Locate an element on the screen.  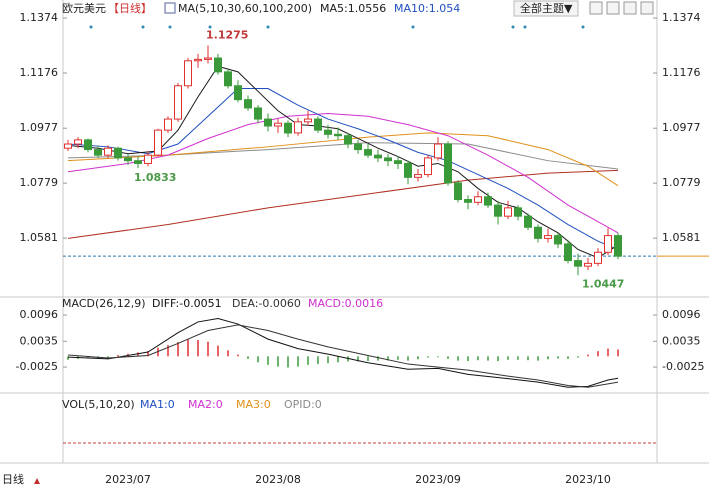
legend-entry: MA10:1.054 is located at coordinates (427, 8).